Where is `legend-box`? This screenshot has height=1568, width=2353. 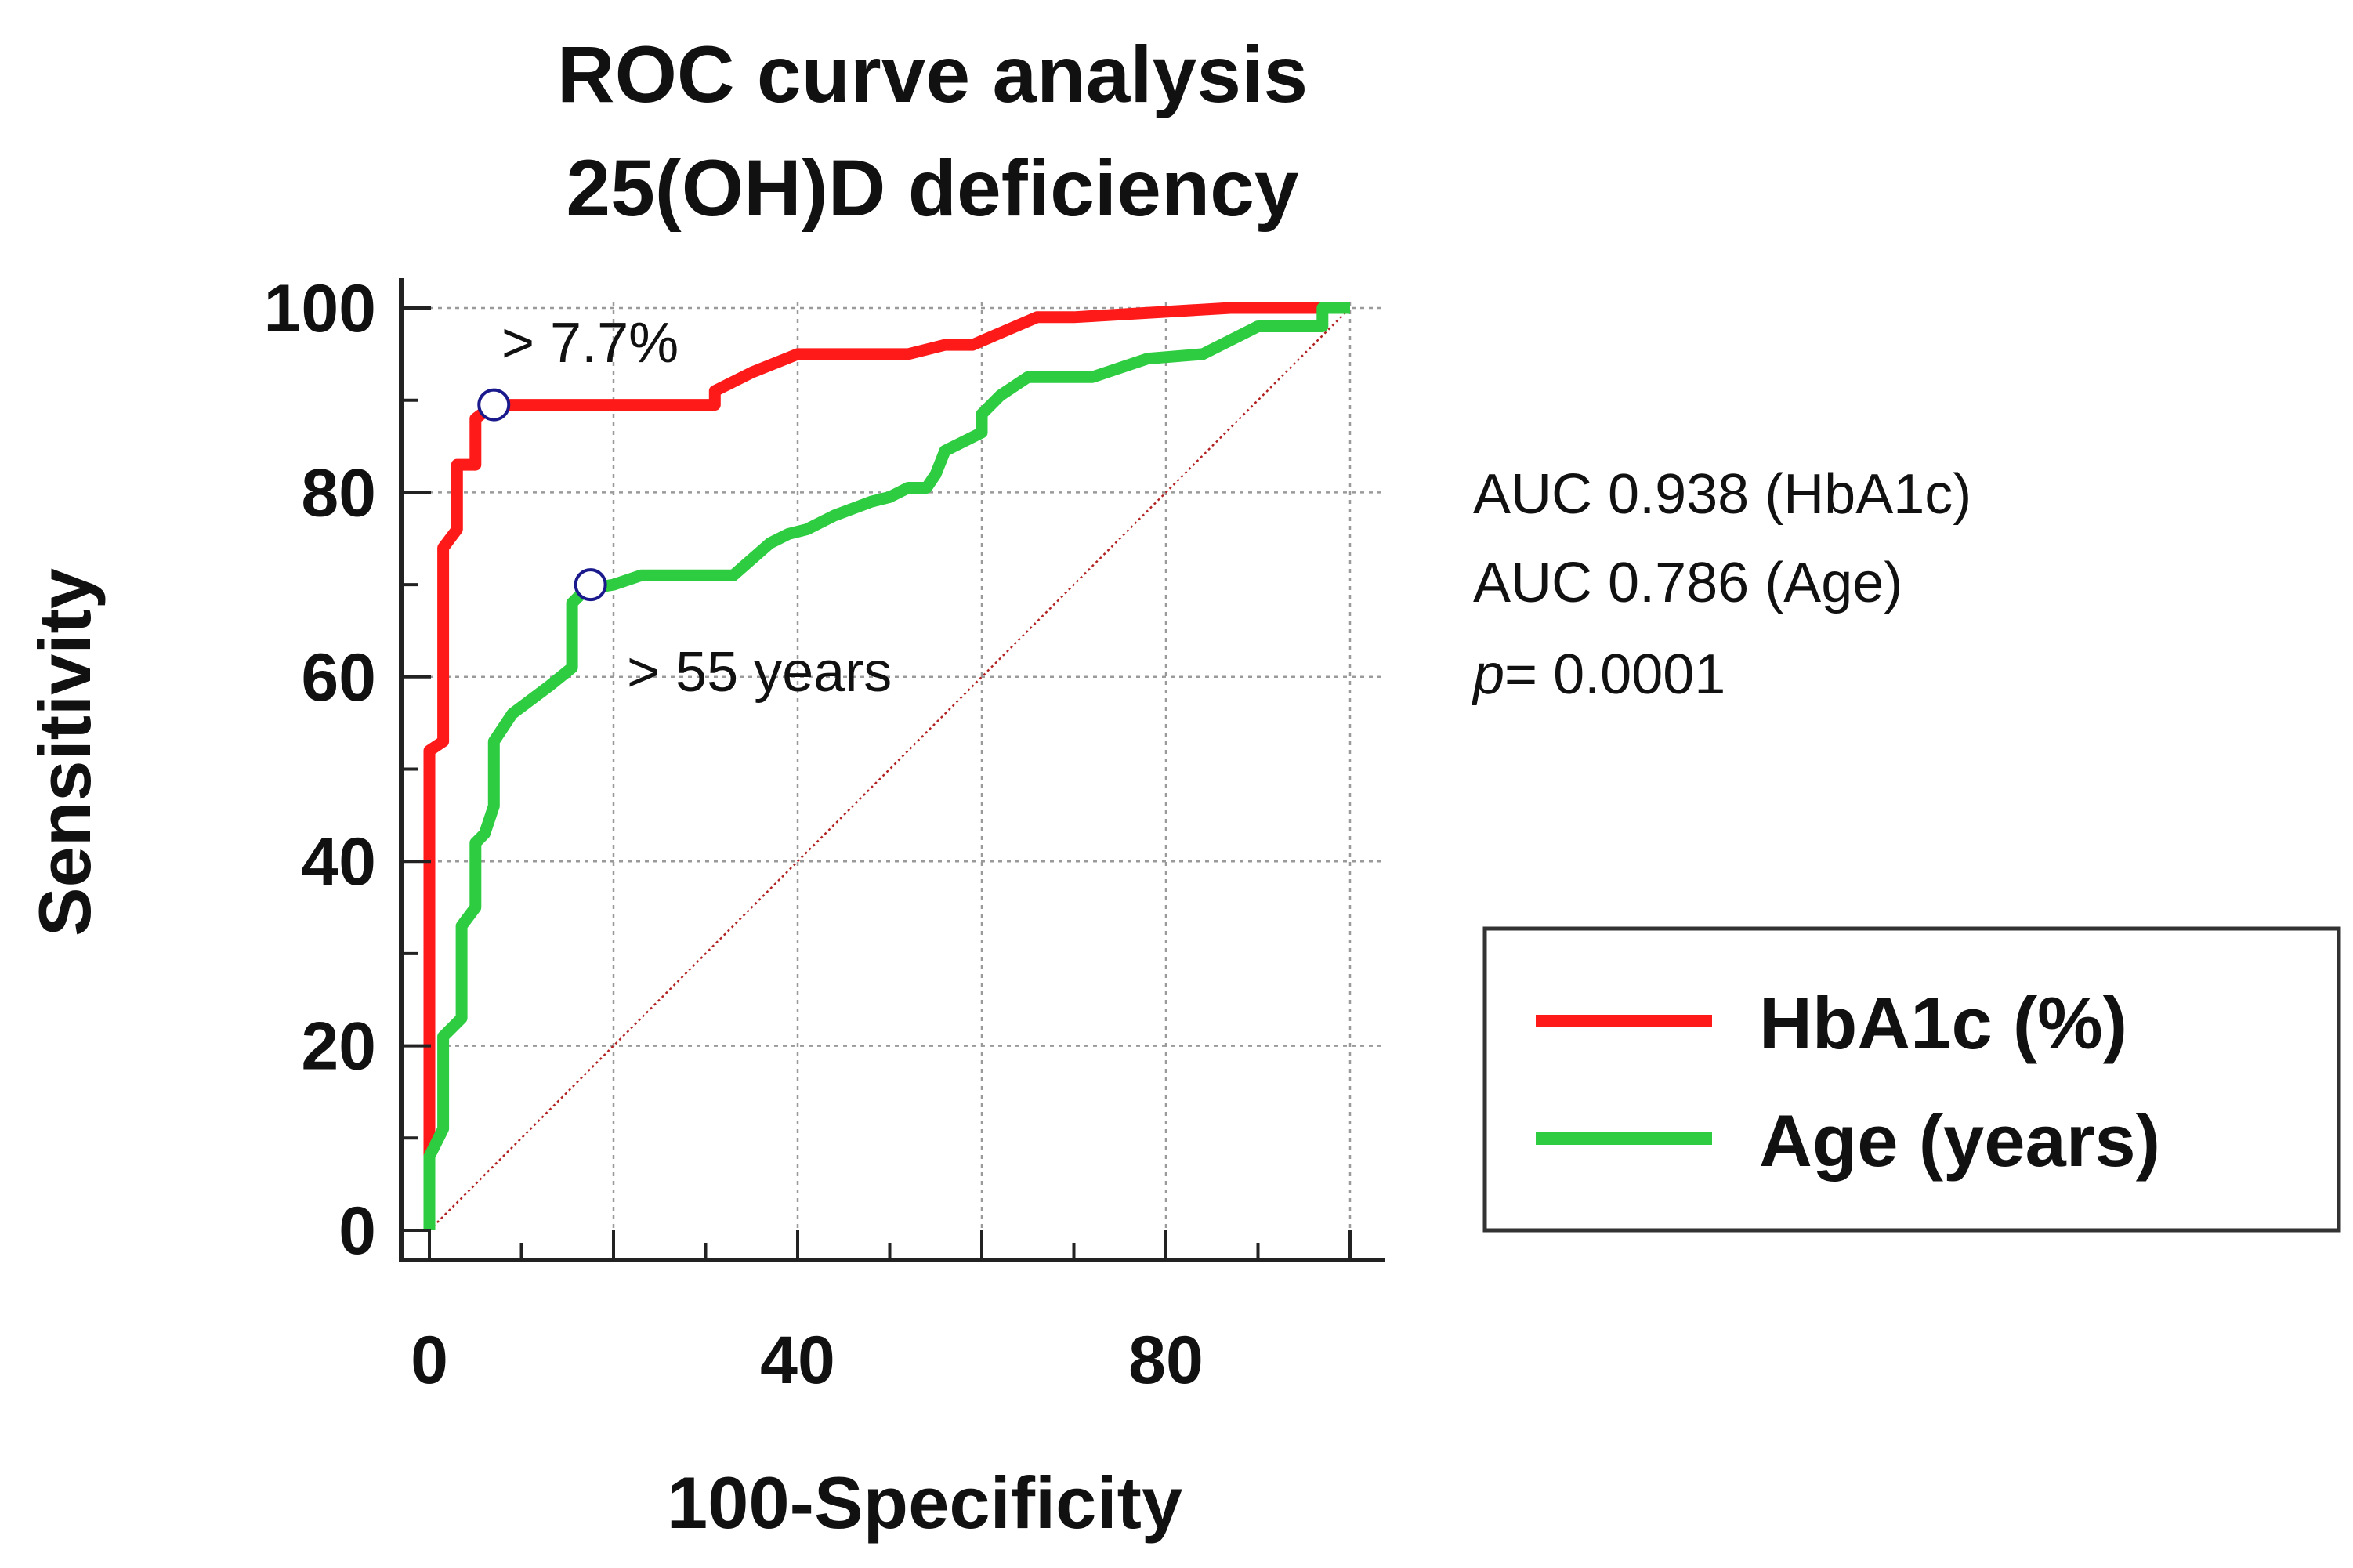
legend-box is located at coordinates (1911, 1080).